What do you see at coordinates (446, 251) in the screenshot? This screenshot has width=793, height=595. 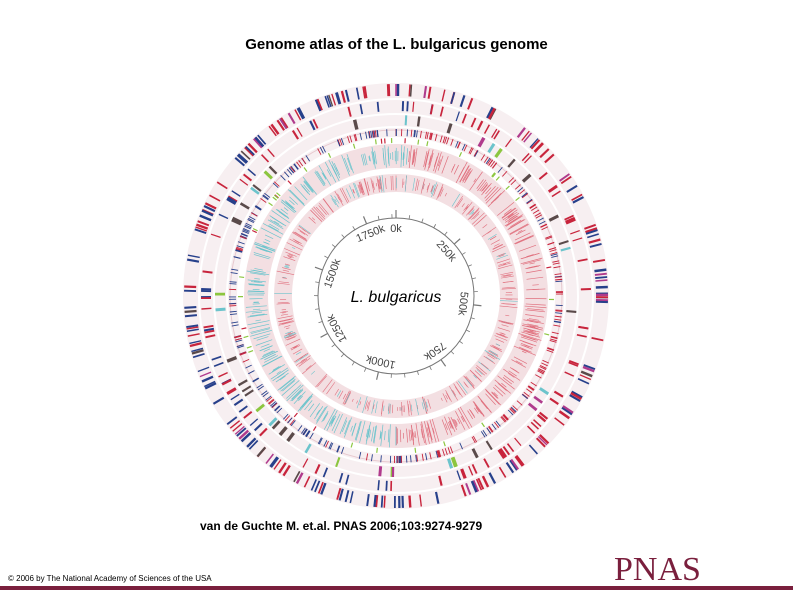 I see `scale-tick-label: 250k` at bounding box center [446, 251].